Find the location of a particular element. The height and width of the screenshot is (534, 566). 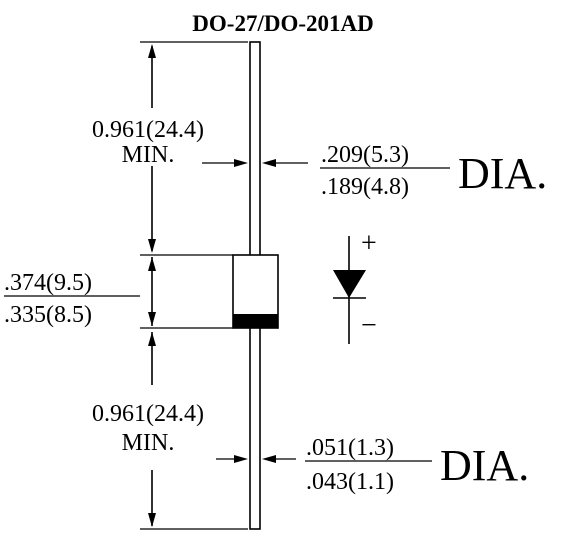

top-lead-length-dimension is located at coordinates (194, 147).